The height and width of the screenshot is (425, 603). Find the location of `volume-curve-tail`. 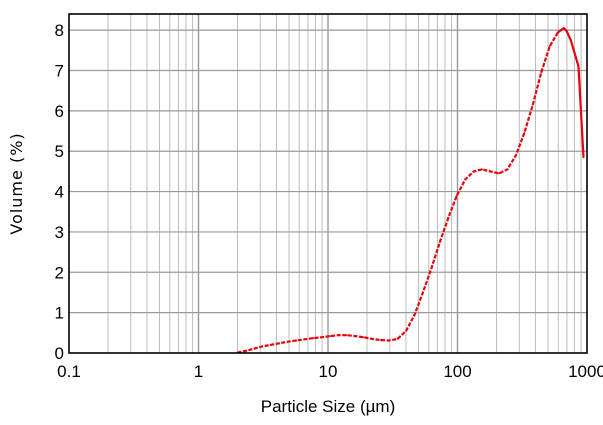

volume-curve-tail is located at coordinates (571, 92).